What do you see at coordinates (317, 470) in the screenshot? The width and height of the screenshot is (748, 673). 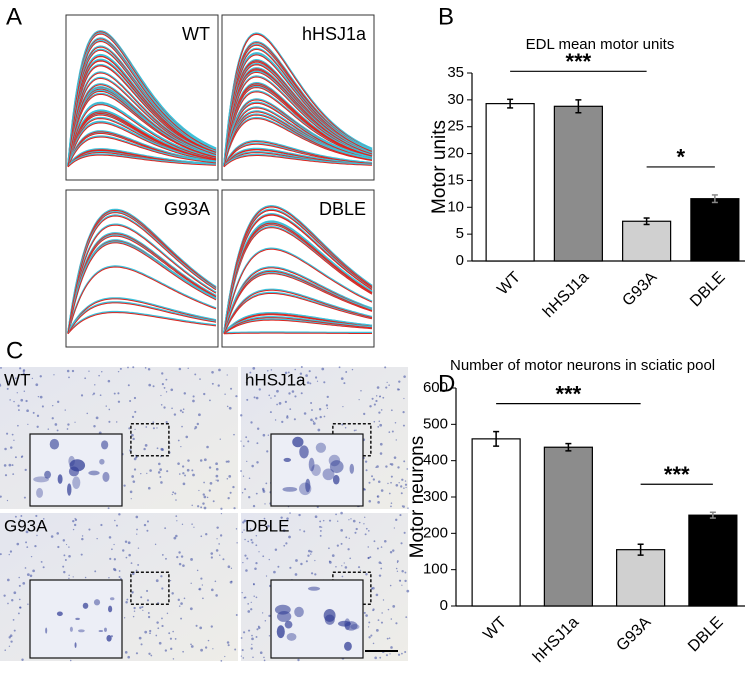 I see `inset` at bounding box center [317, 470].